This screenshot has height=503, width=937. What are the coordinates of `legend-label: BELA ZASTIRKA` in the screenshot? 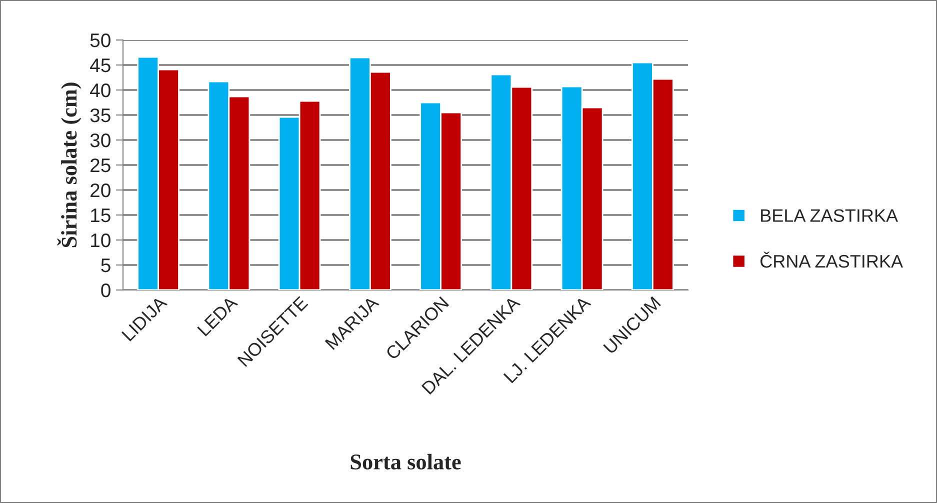 It's located at (829, 215).